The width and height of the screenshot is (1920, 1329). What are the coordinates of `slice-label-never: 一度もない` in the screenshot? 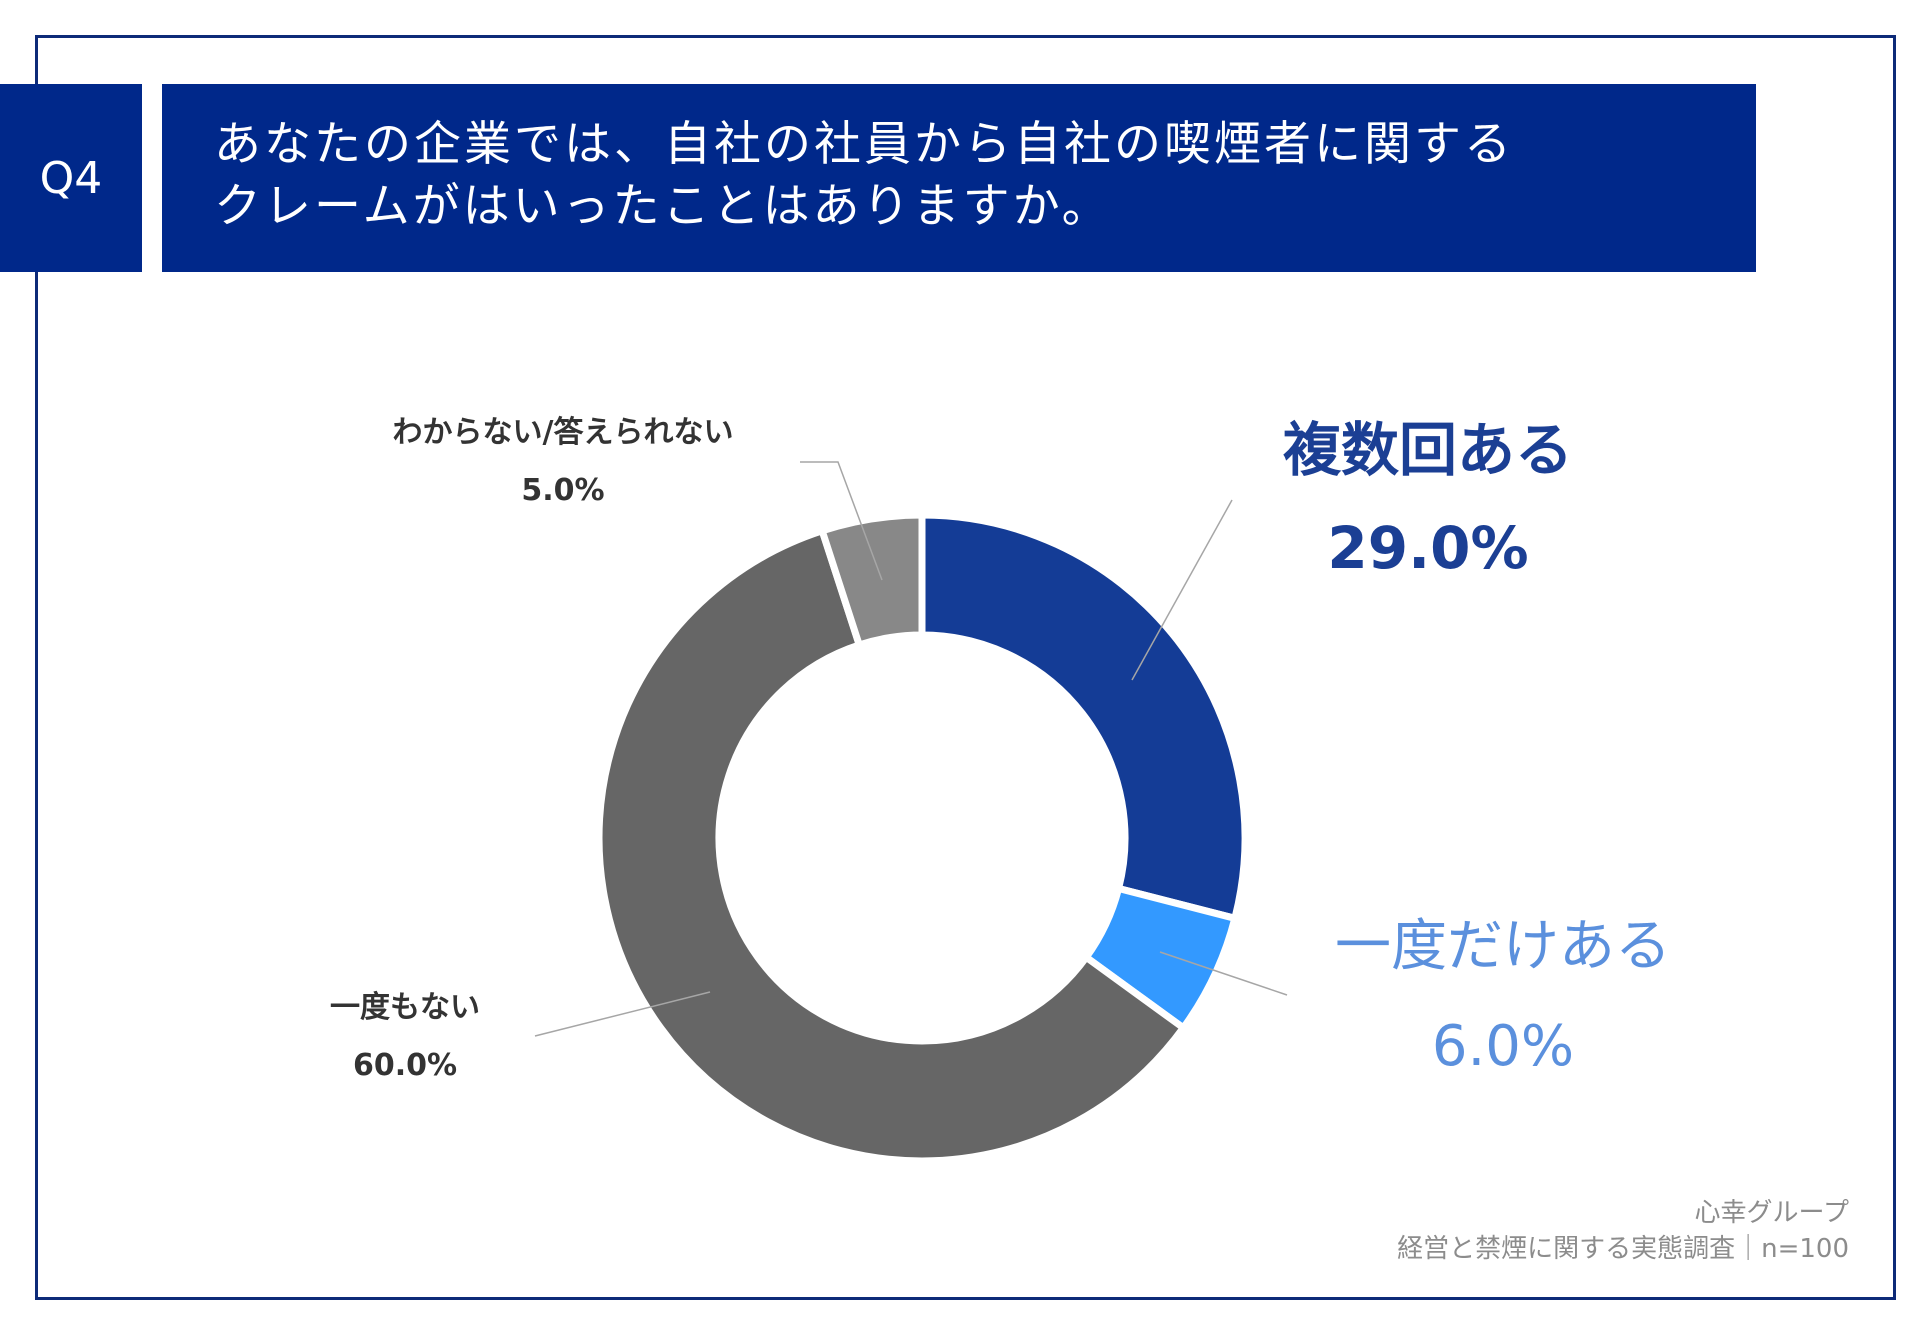 It's located at (405, 1007).